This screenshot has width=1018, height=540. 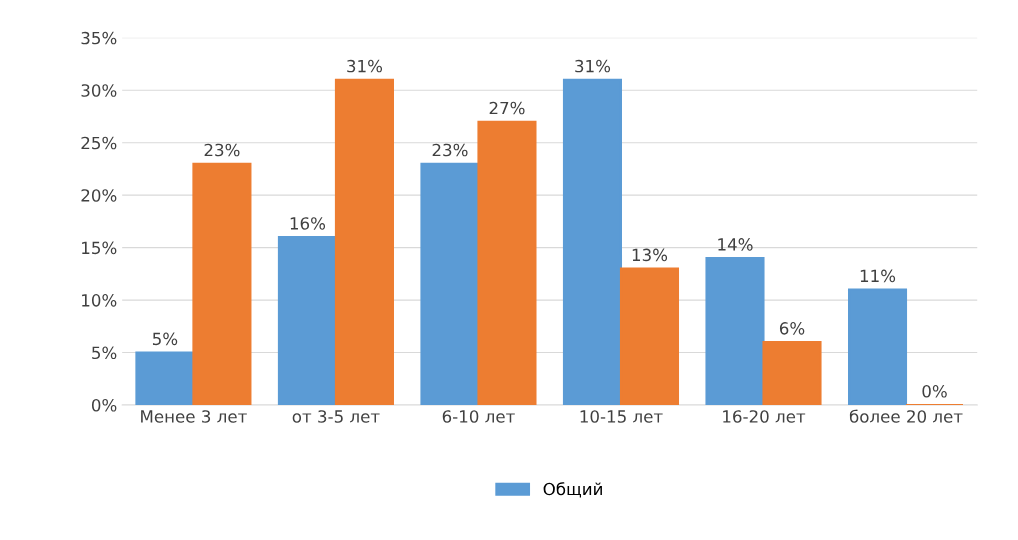 What do you see at coordinates (99, 248) in the screenshot?
I see `y-tick-label: 15%` at bounding box center [99, 248].